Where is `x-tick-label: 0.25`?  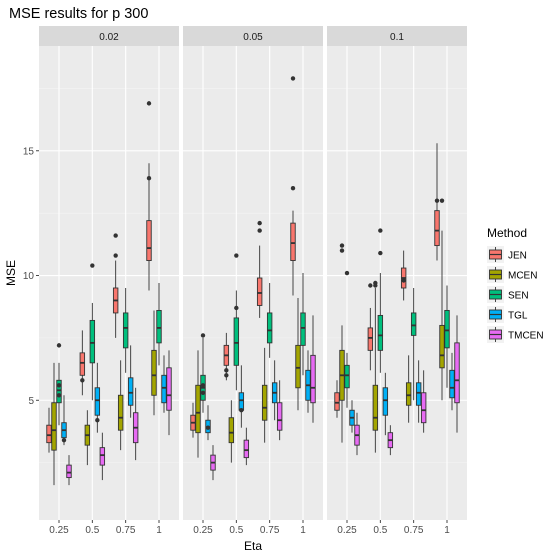
x-tick-label: 0.25 is located at coordinates (347, 530).